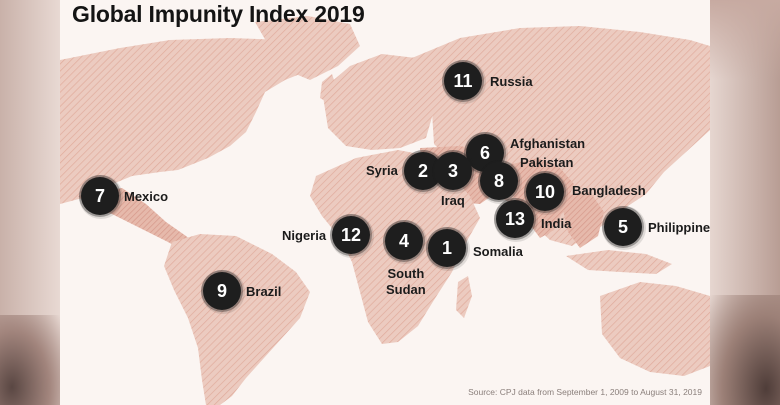 The height and width of the screenshot is (405, 780). I want to click on greenland-landmass, so click(307, 48).